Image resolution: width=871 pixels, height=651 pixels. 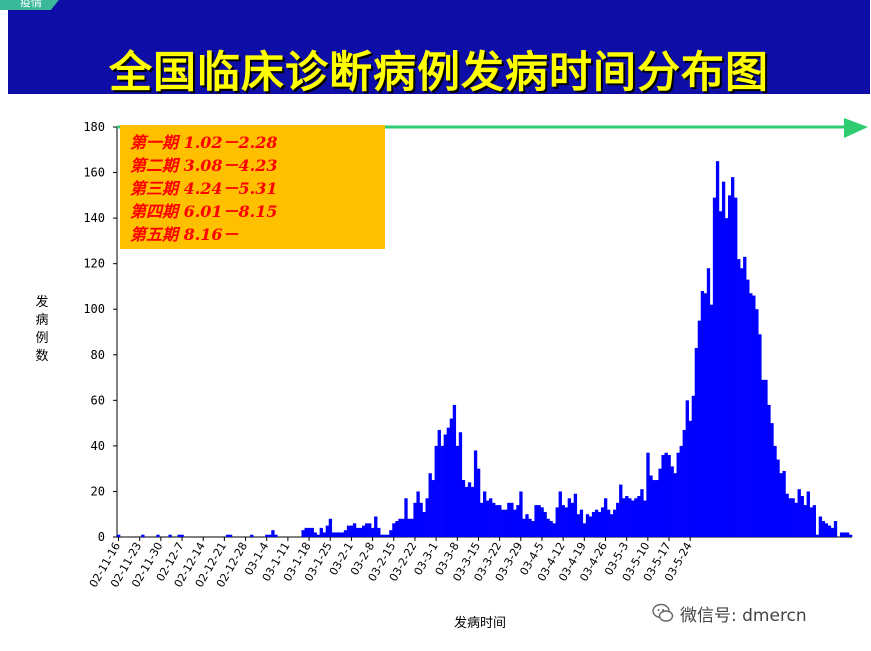 I want to click on y-tick-label: 40, so click(x=98, y=446).